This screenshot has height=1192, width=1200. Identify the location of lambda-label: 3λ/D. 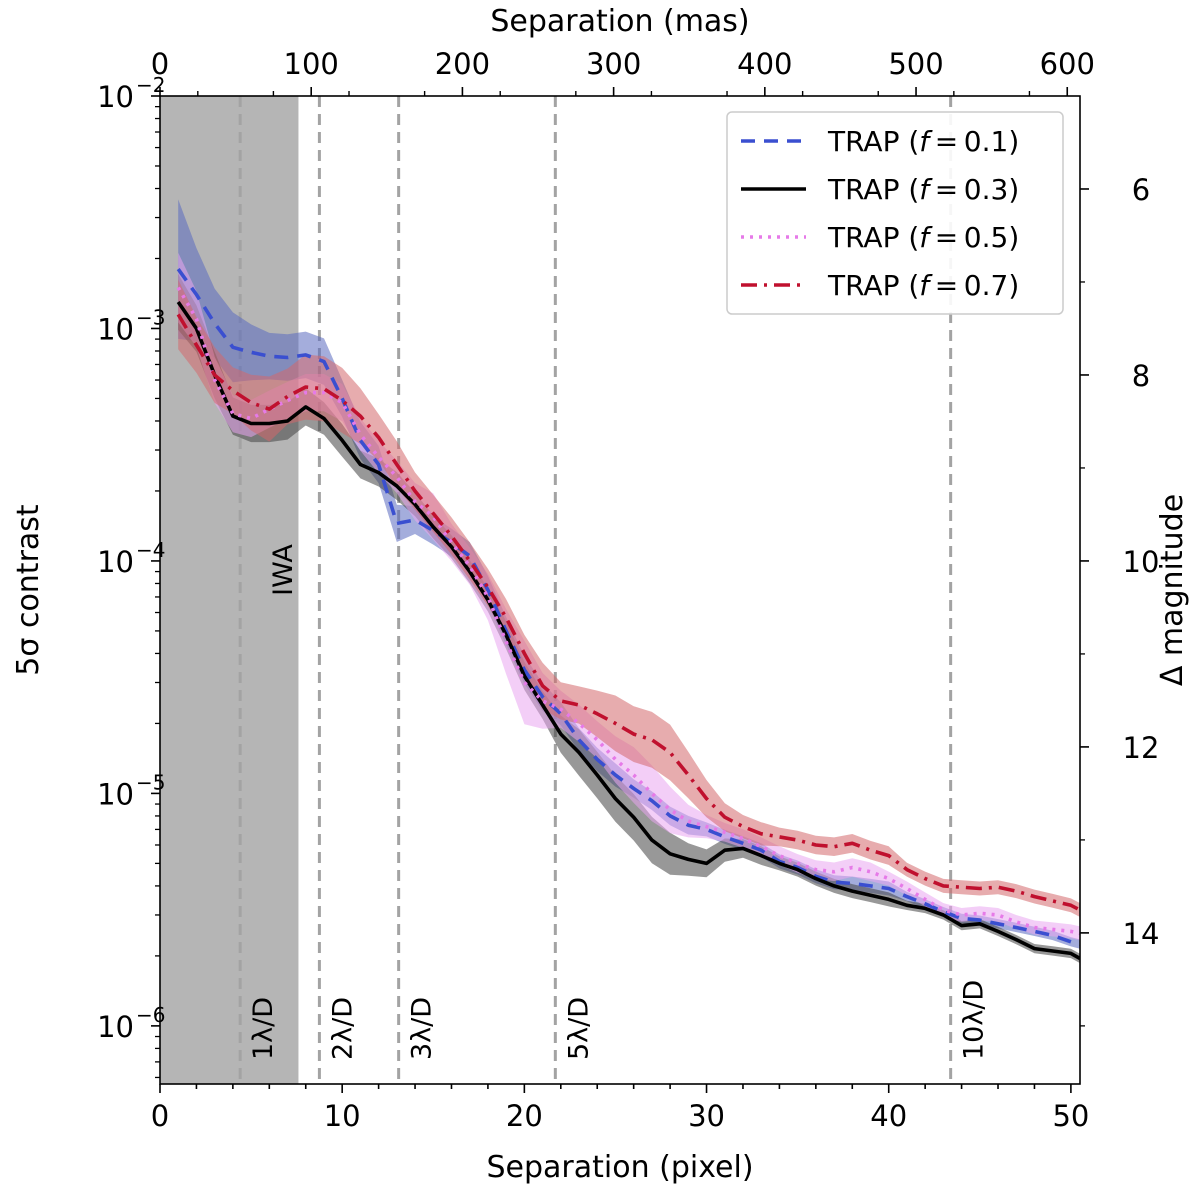
(422, 1028).